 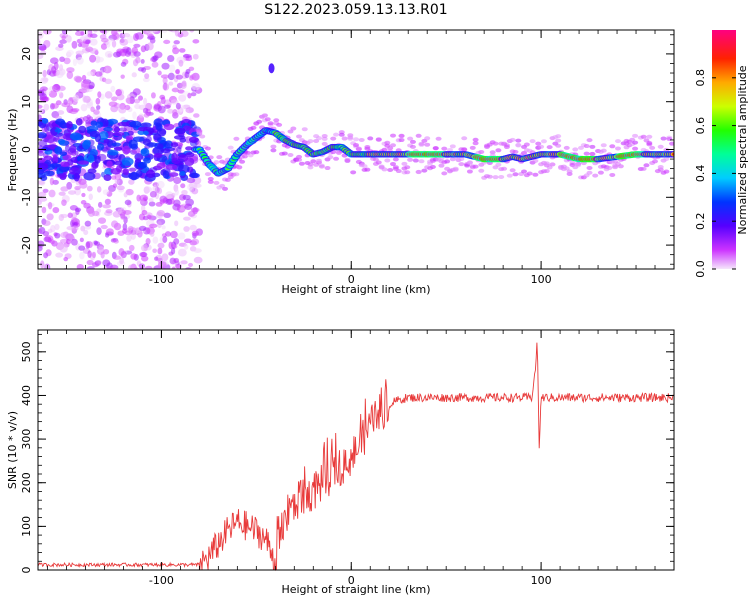 What do you see at coordinates (12, 150) in the screenshot?
I see `spectrogram-y-axis-label: Frequency (Hz)` at bounding box center [12, 150].